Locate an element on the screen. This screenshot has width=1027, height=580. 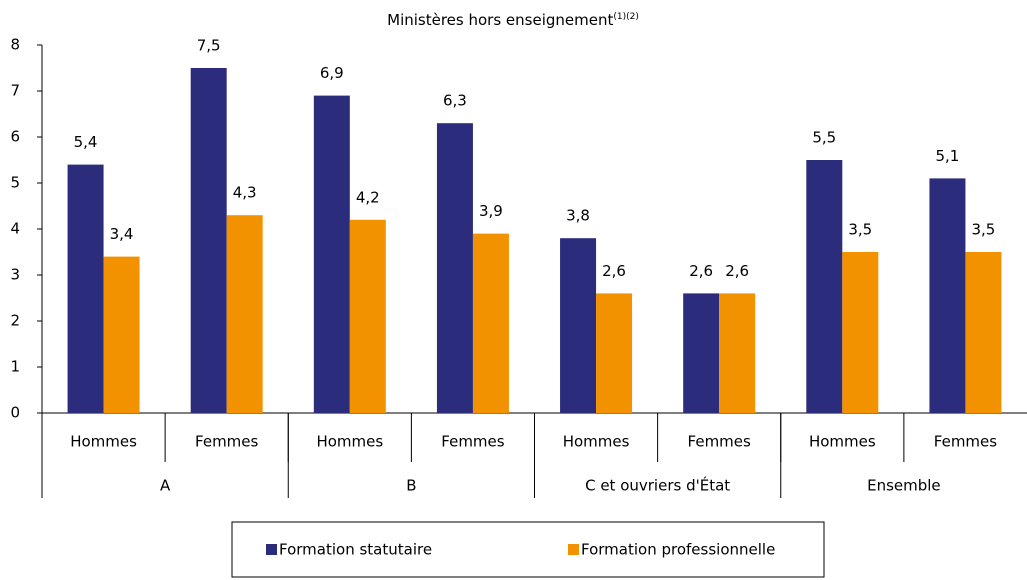
group-label: C et ouvriers d'État is located at coordinates (657, 485).